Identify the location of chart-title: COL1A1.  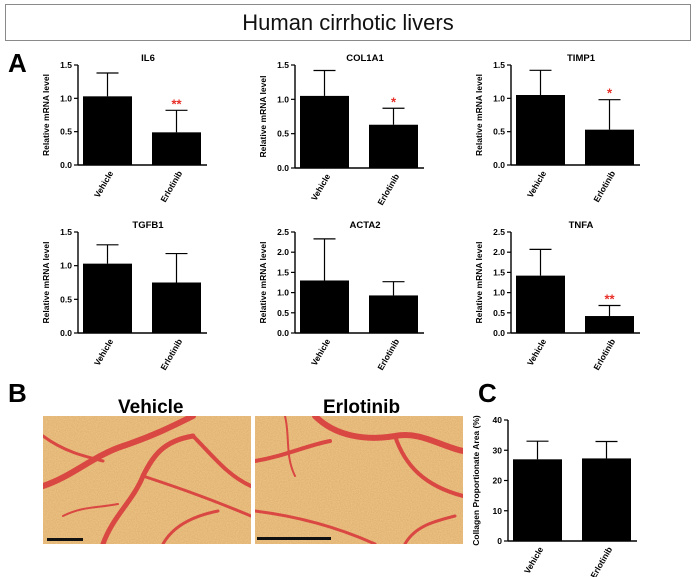
(365, 58).